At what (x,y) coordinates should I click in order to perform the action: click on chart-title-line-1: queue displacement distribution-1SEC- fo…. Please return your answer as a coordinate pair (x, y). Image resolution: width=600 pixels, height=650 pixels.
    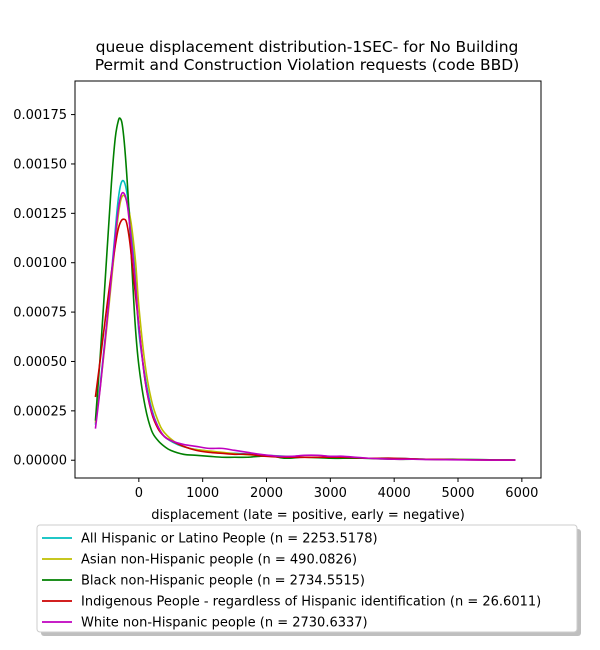
    Looking at the image, I should click on (307, 47).